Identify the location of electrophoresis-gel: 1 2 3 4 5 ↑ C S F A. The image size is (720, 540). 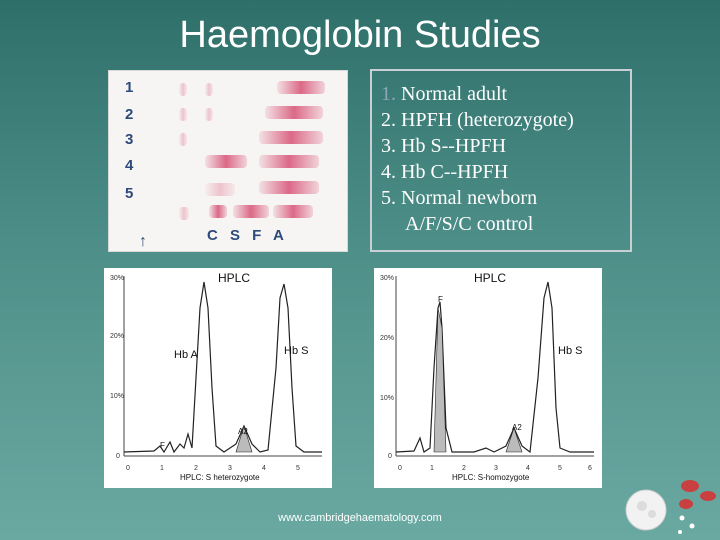
(228, 161).